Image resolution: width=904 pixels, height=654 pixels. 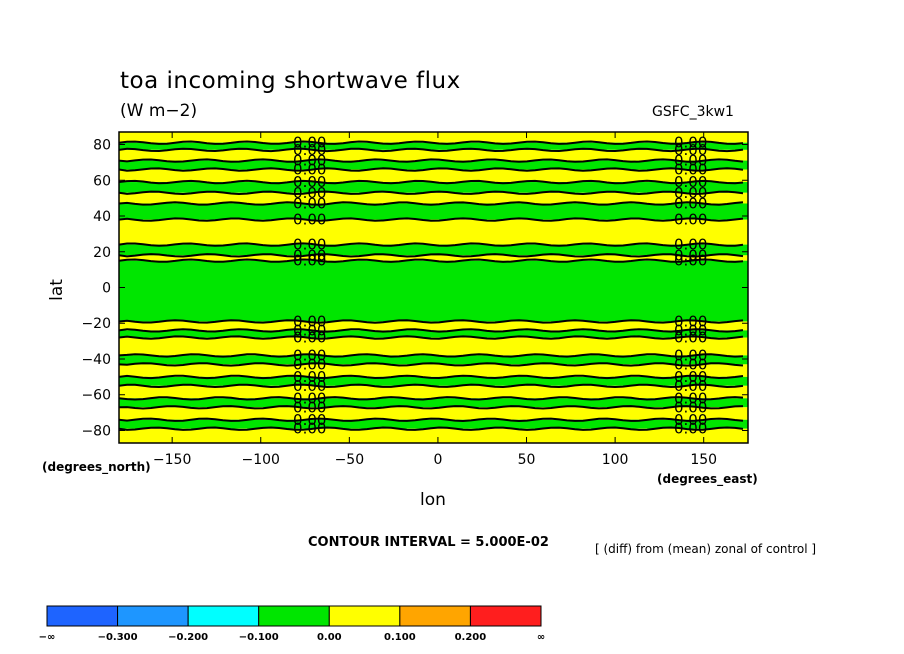 I want to click on model-tag: GSFC_3kw1, so click(x=693, y=112).